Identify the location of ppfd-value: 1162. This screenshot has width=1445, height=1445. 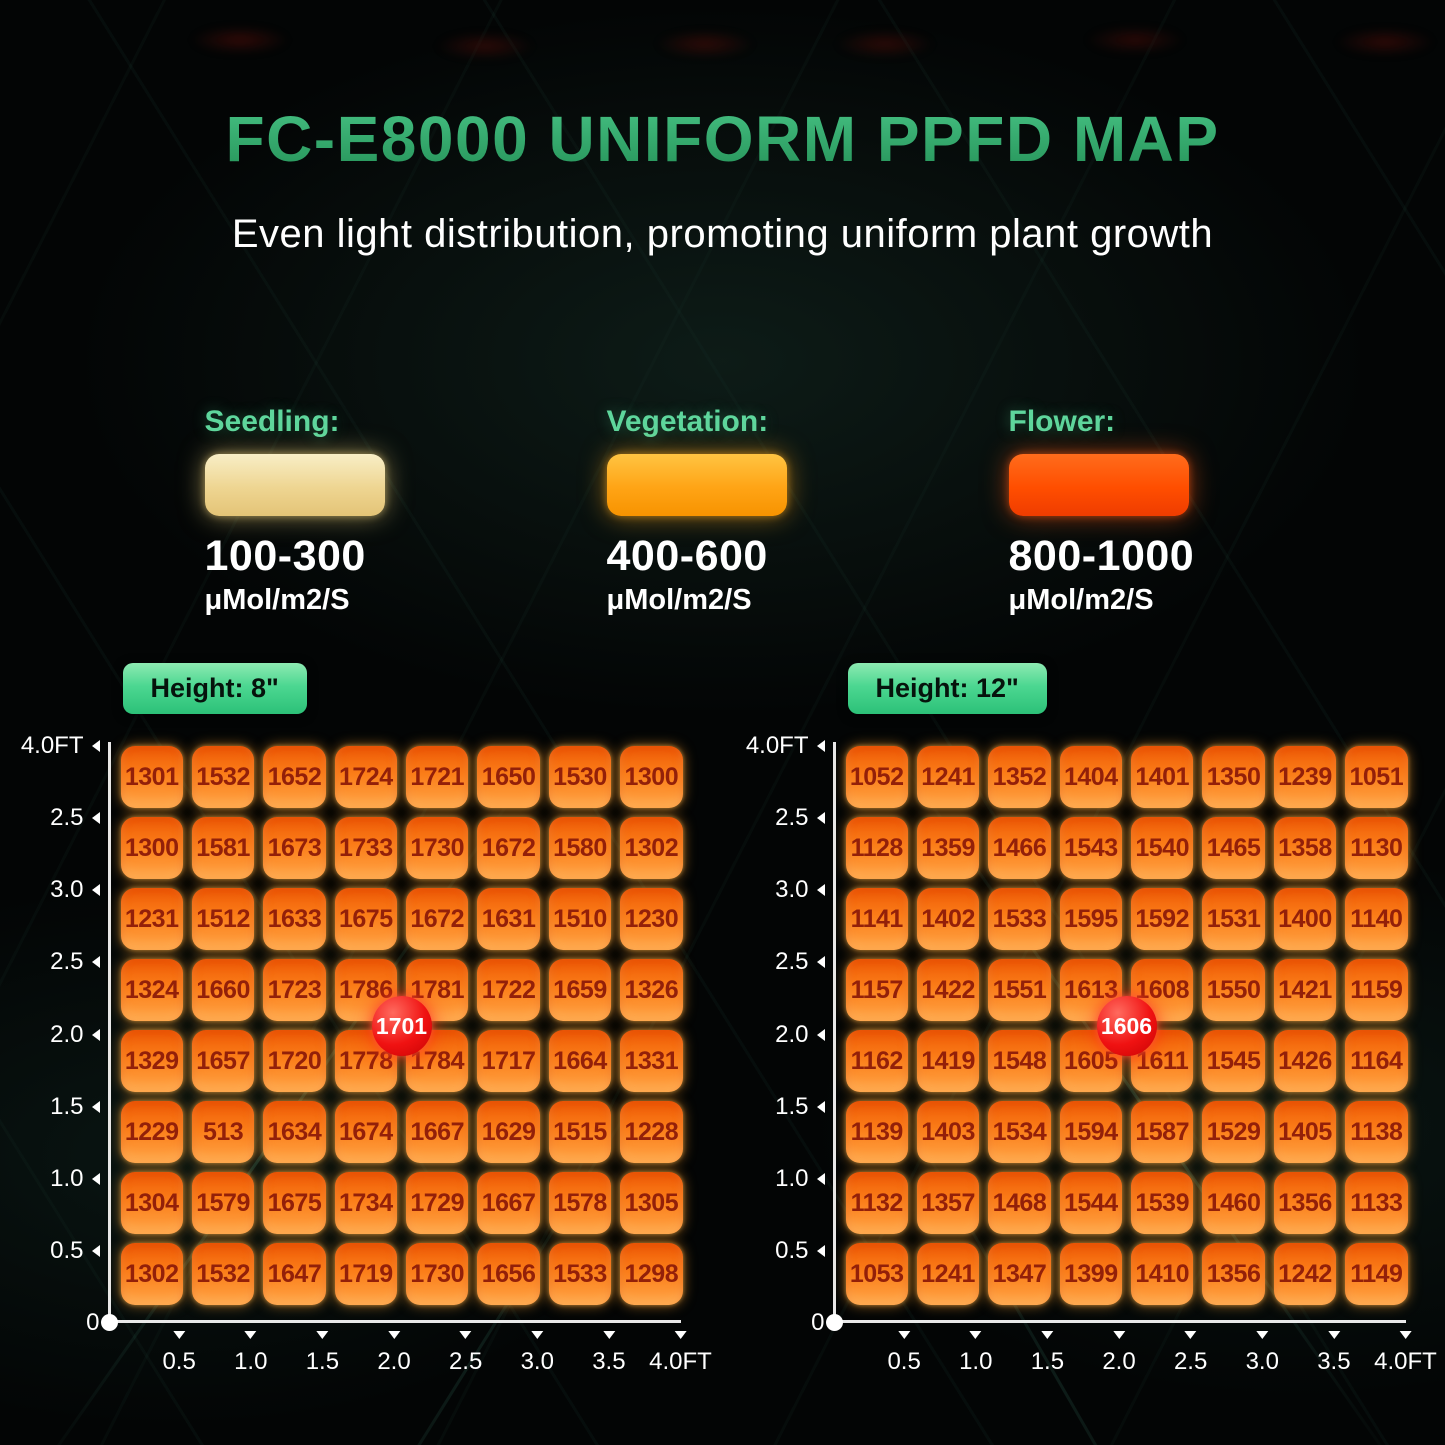
(877, 1060).